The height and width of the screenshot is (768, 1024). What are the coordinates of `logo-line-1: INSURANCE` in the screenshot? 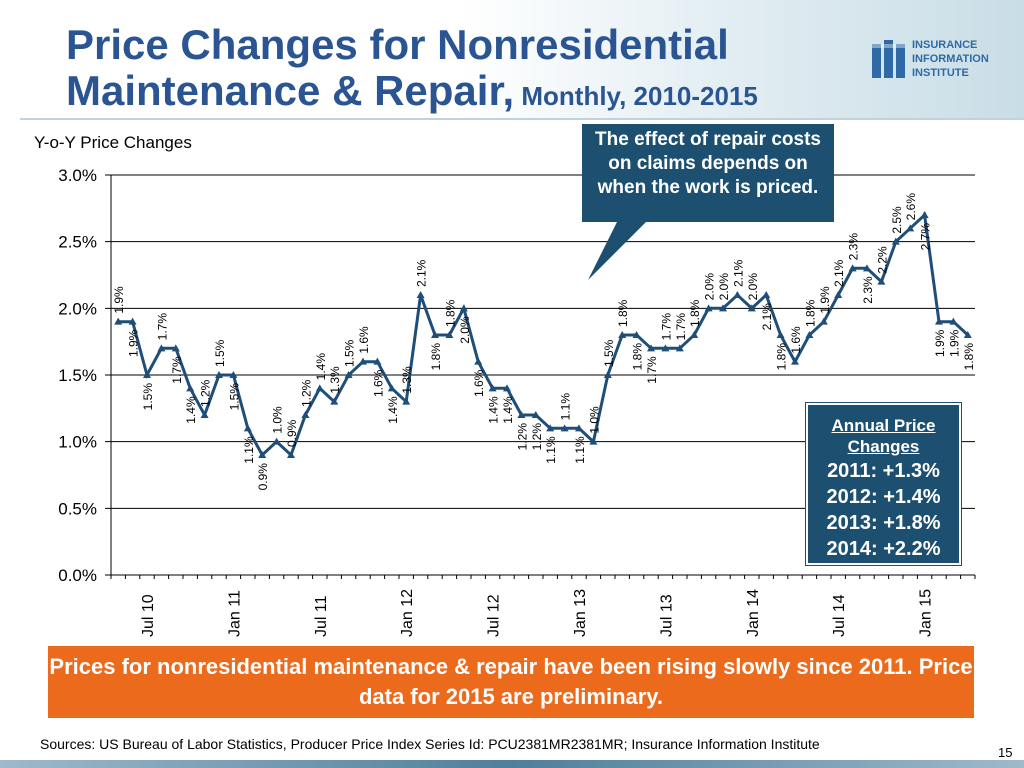 It's located at (945, 45).